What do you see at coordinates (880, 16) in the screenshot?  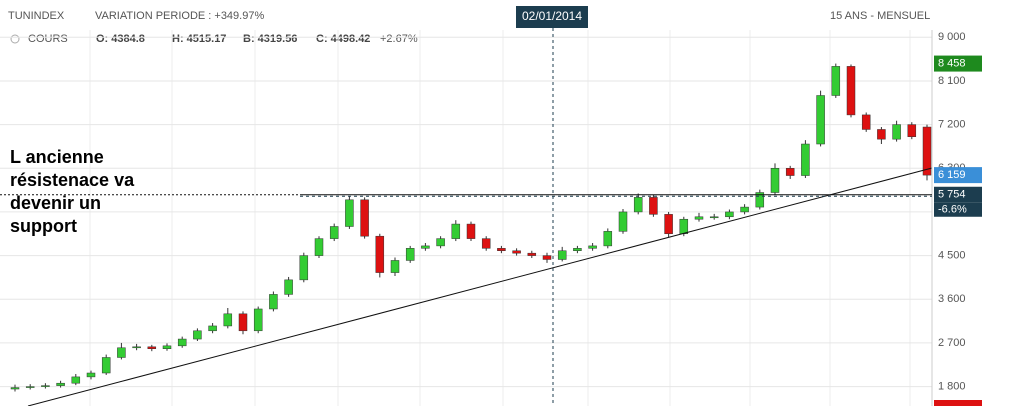 I see `period: 15 ANS - MENSUEL` at bounding box center [880, 16].